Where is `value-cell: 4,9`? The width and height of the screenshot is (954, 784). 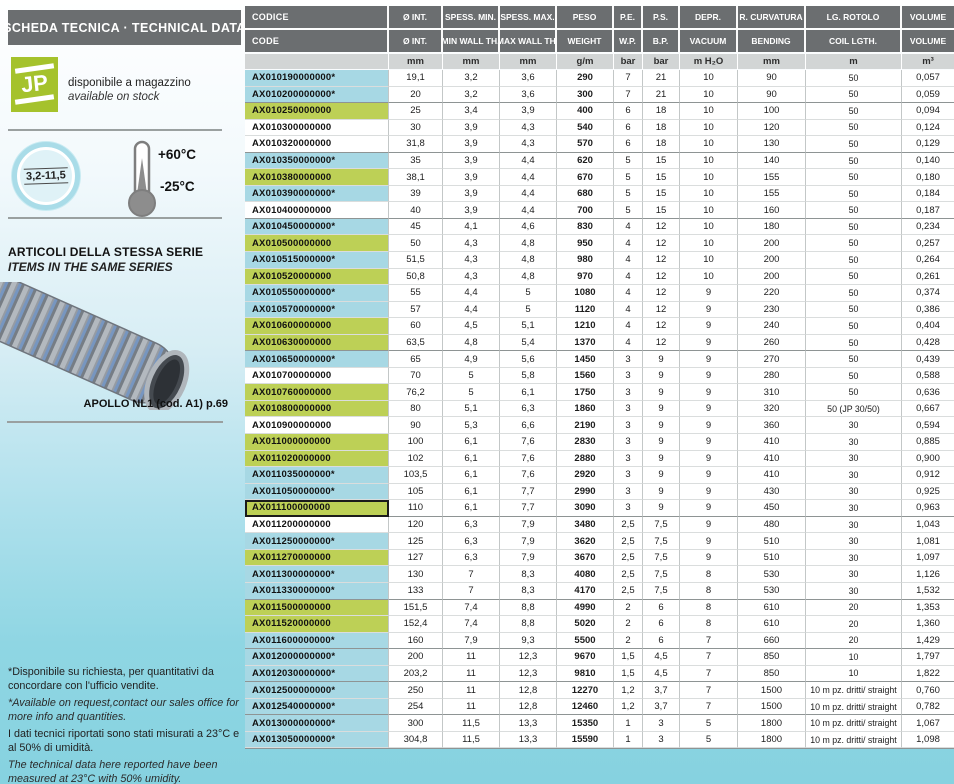
value-cell: 4,9 is located at coordinates (471, 359).